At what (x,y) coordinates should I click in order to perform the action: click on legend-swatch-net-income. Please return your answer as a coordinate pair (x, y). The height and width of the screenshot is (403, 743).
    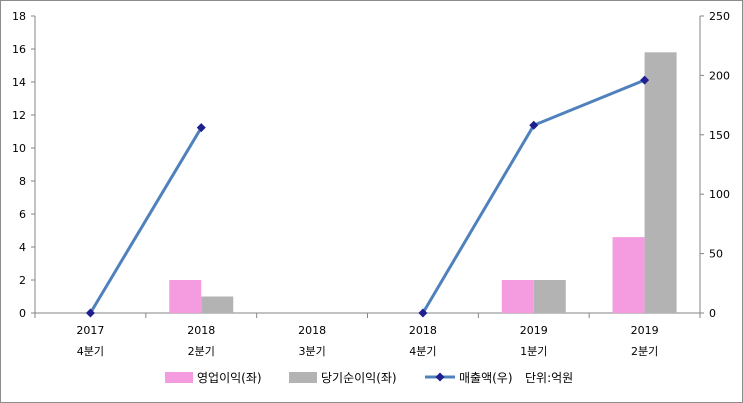
    Looking at the image, I should click on (303, 377).